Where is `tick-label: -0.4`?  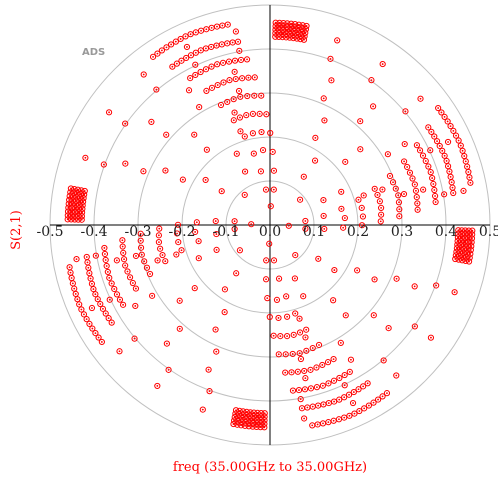 tick-label: -0.4 is located at coordinates (94, 232).